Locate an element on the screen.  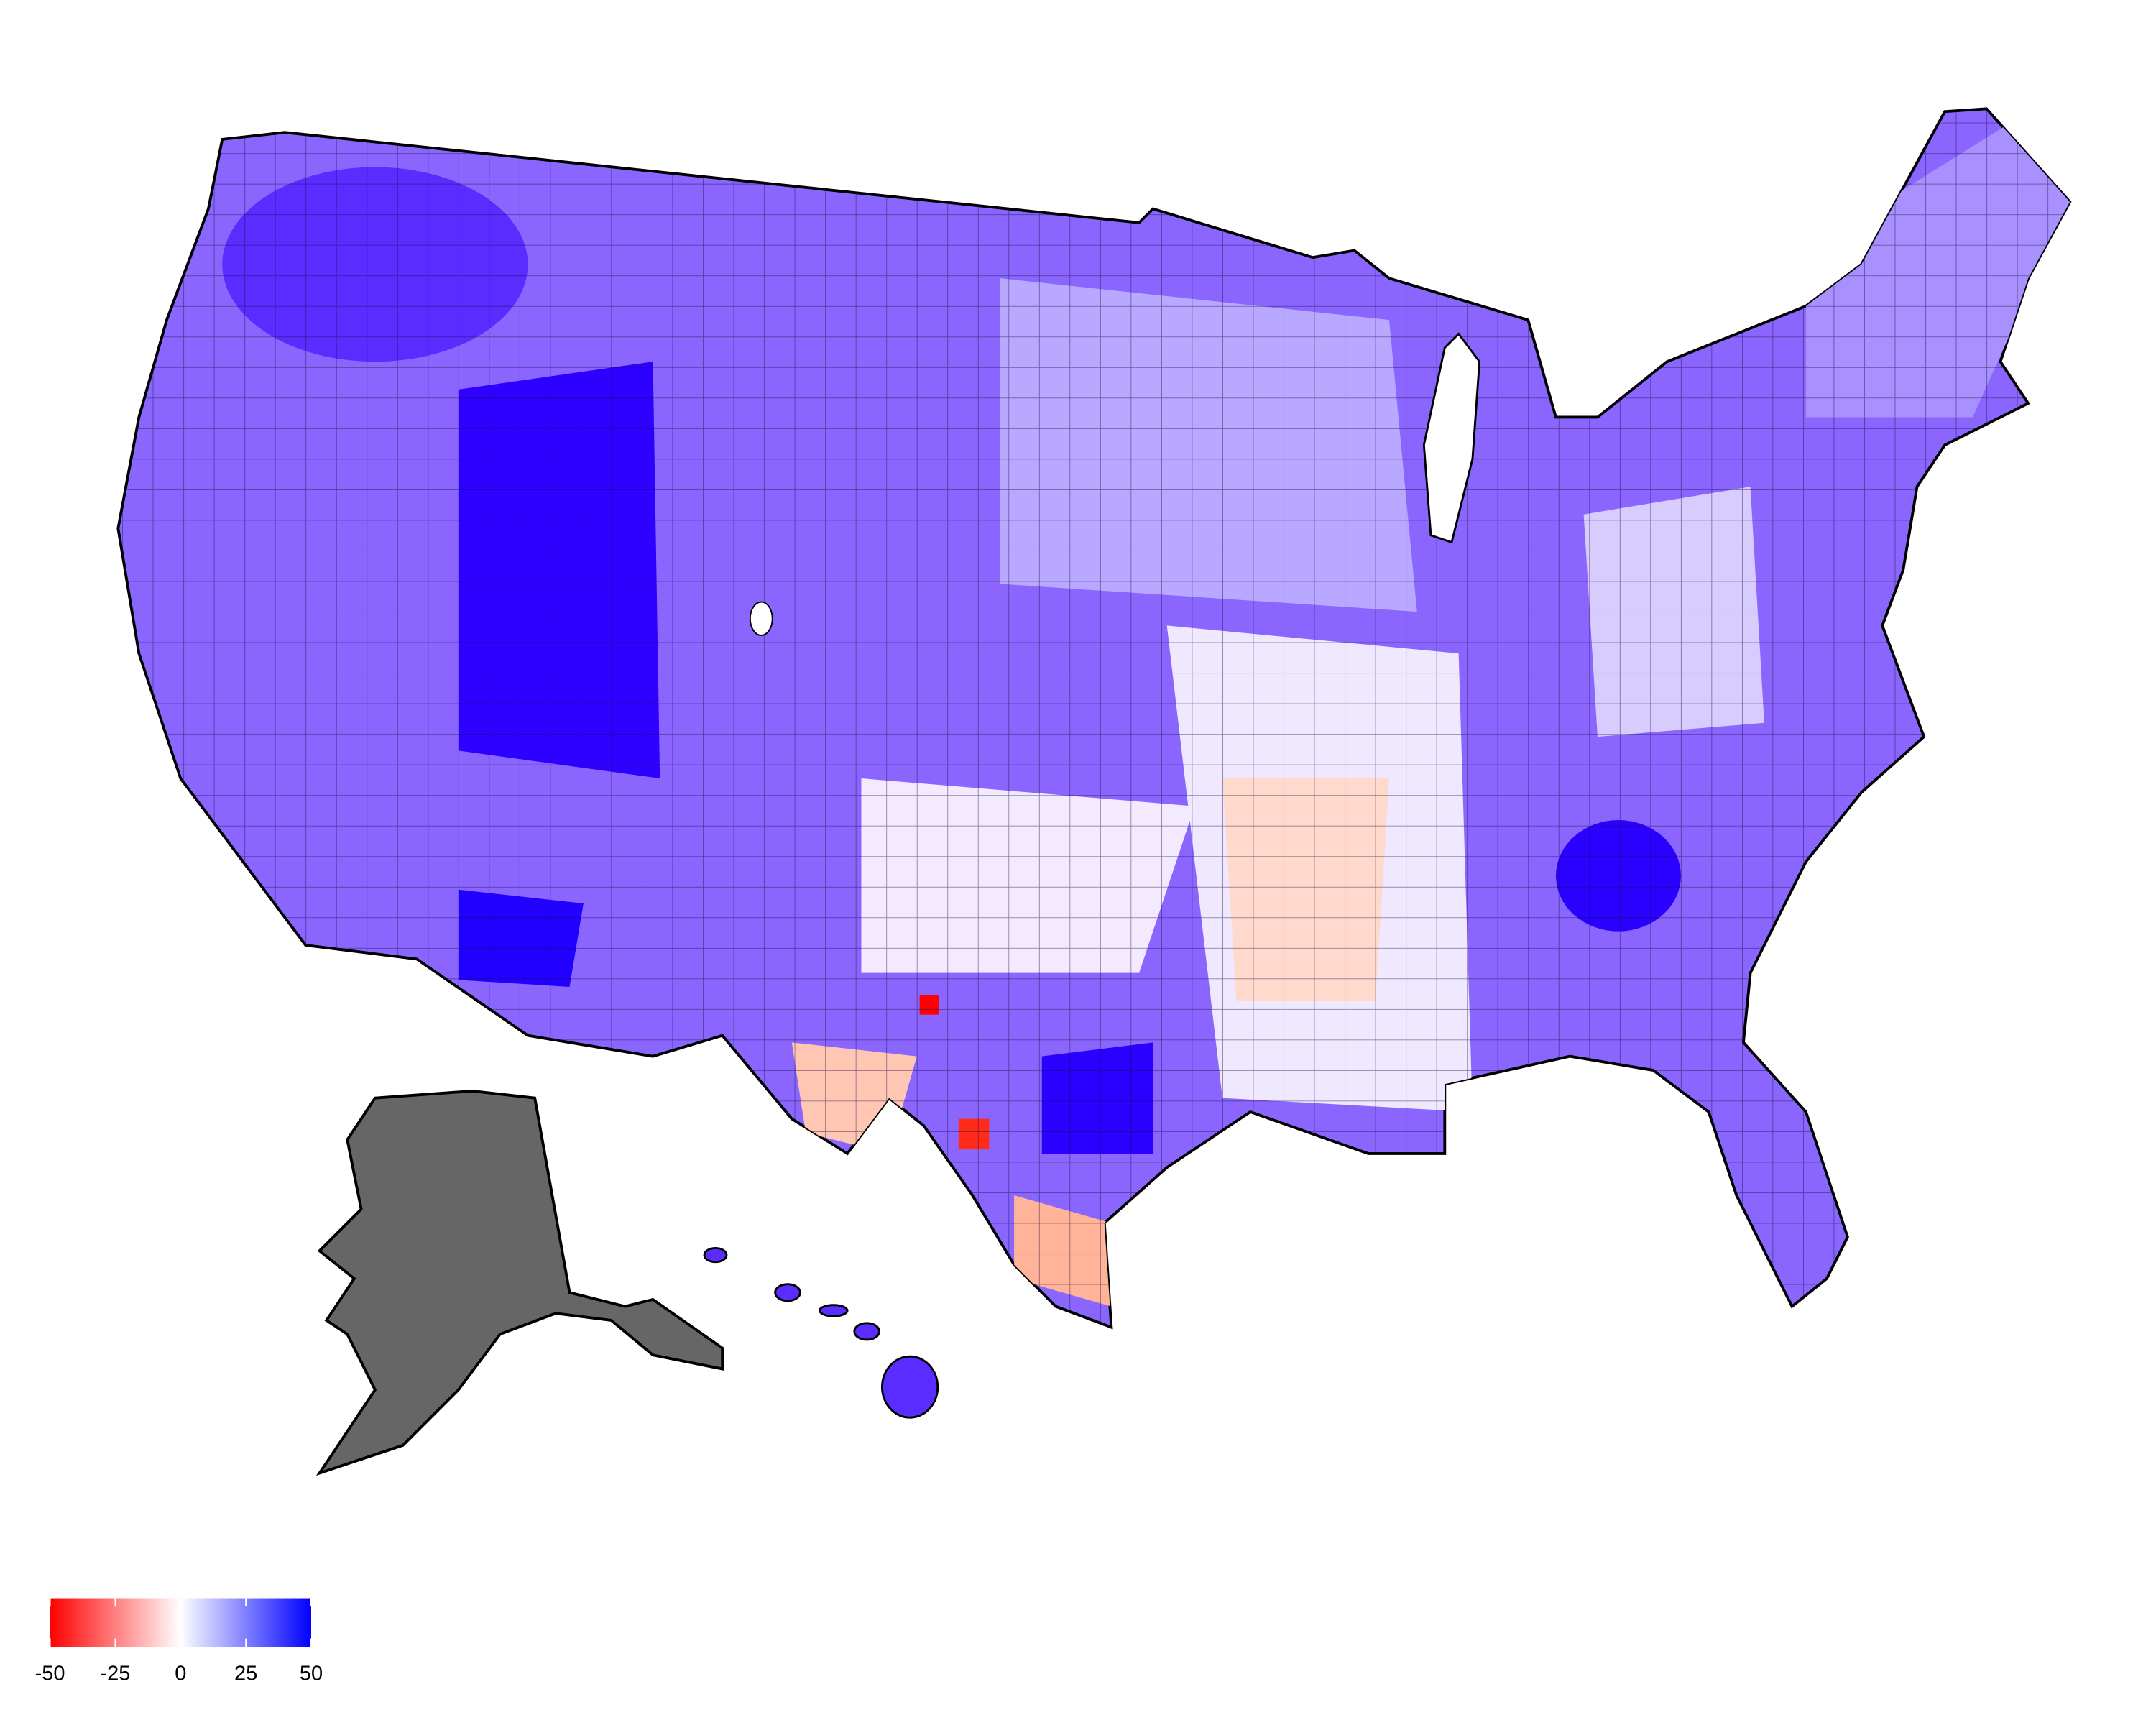
great-salt-lake is located at coordinates (761, 618).